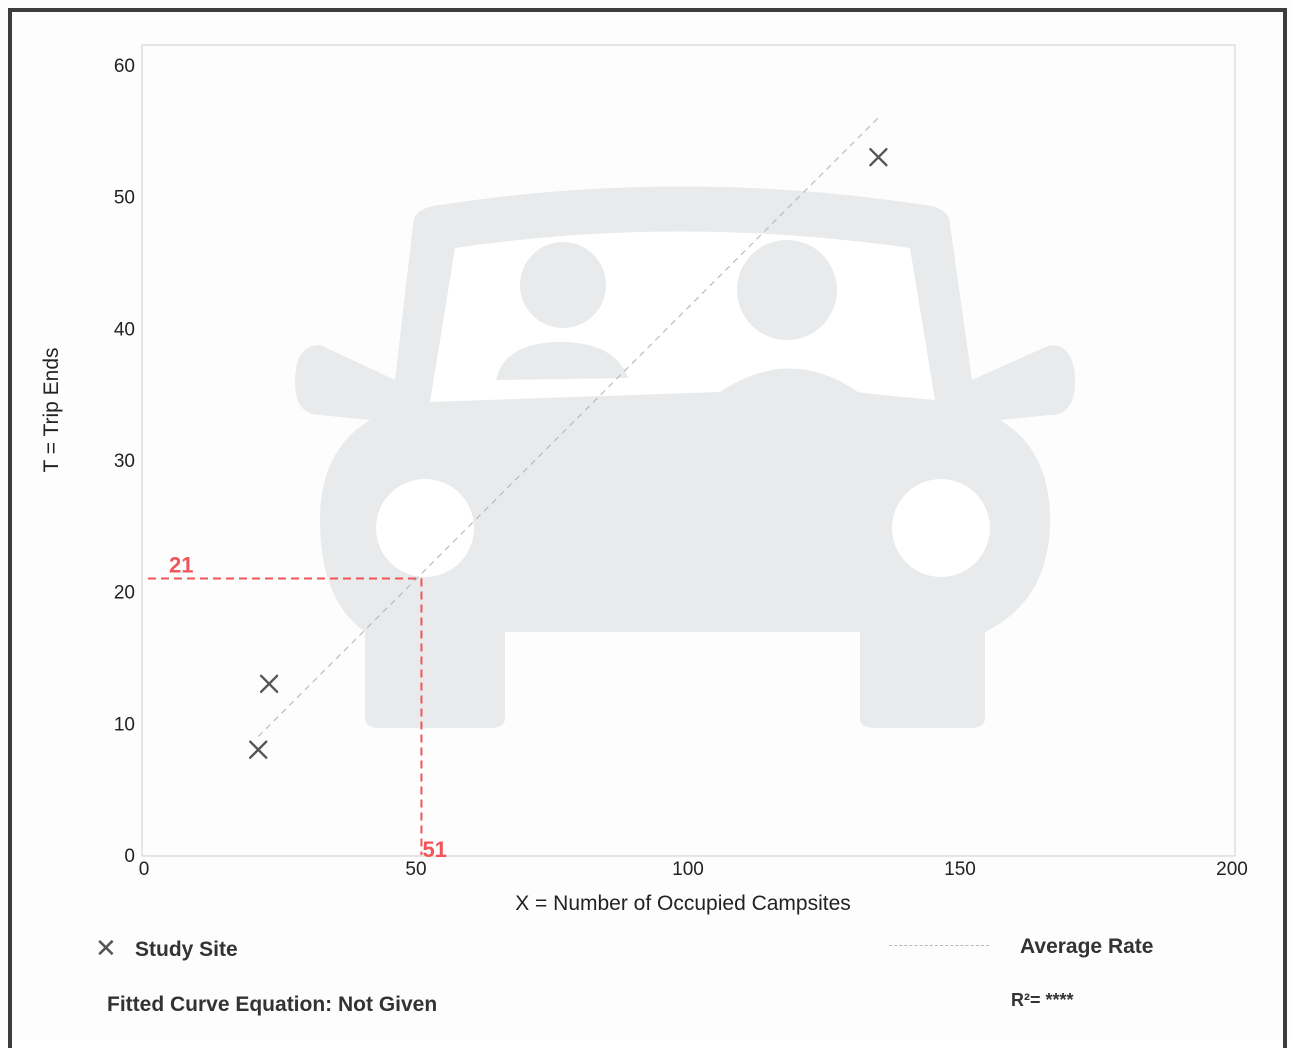  Describe the element at coordinates (297, 707) in the screenshot. I see `reference-lines-group: 21 51` at that location.